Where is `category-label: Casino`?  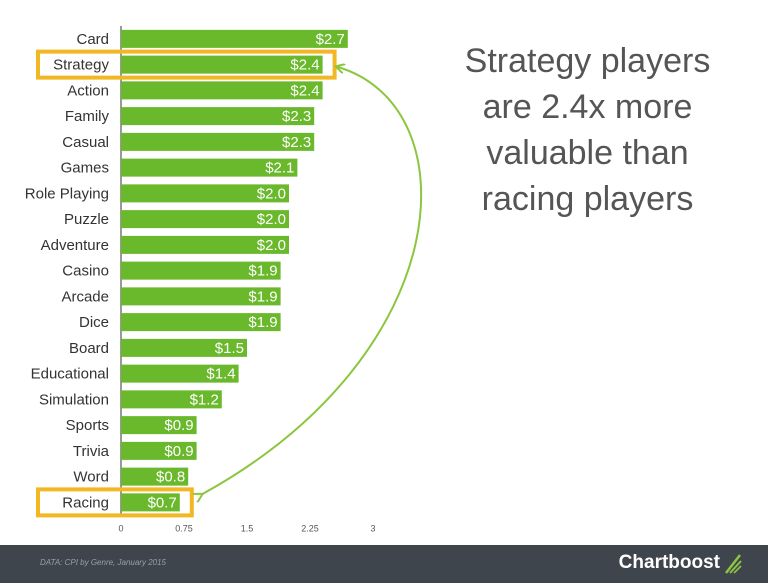
category-label: Casino is located at coordinates (85, 271).